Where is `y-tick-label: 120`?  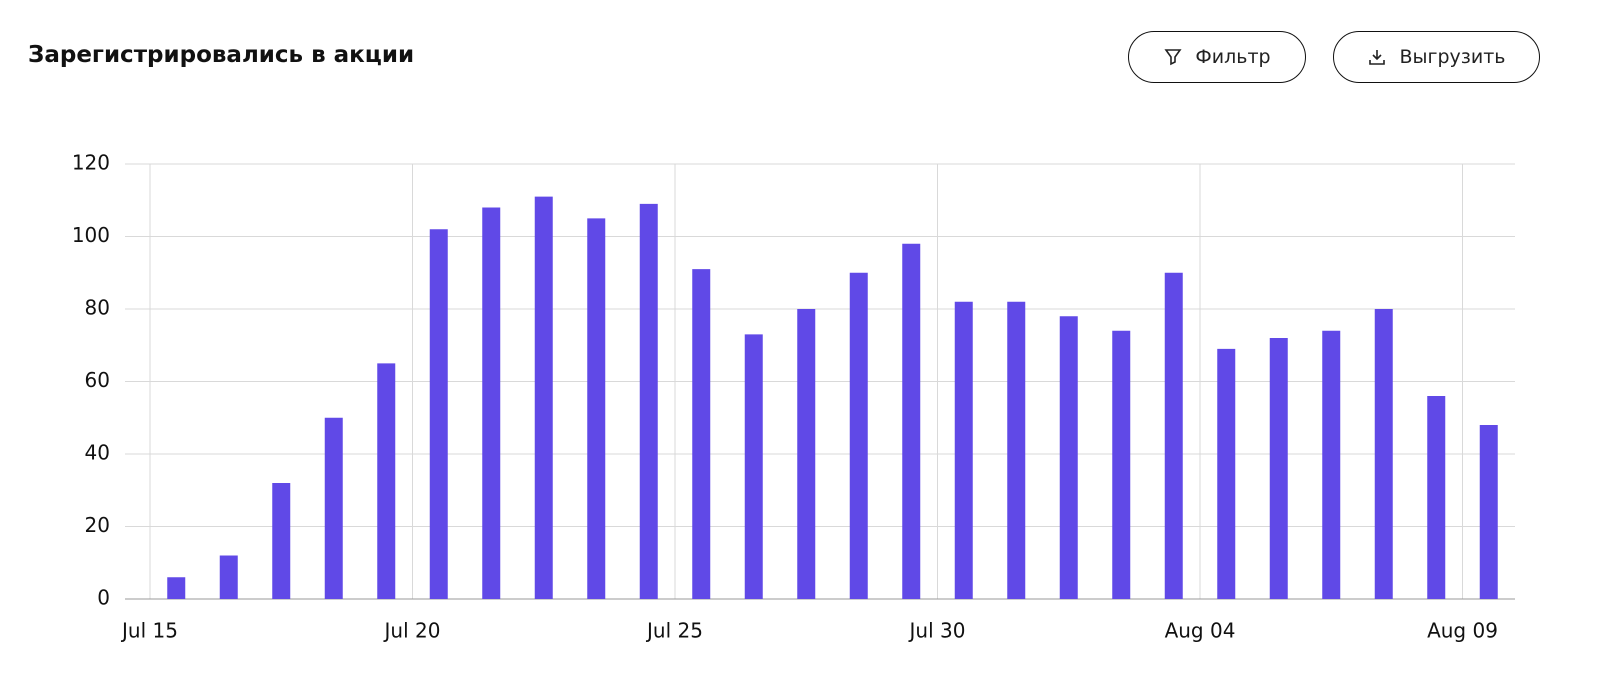
y-tick-label: 120 is located at coordinates (91, 163).